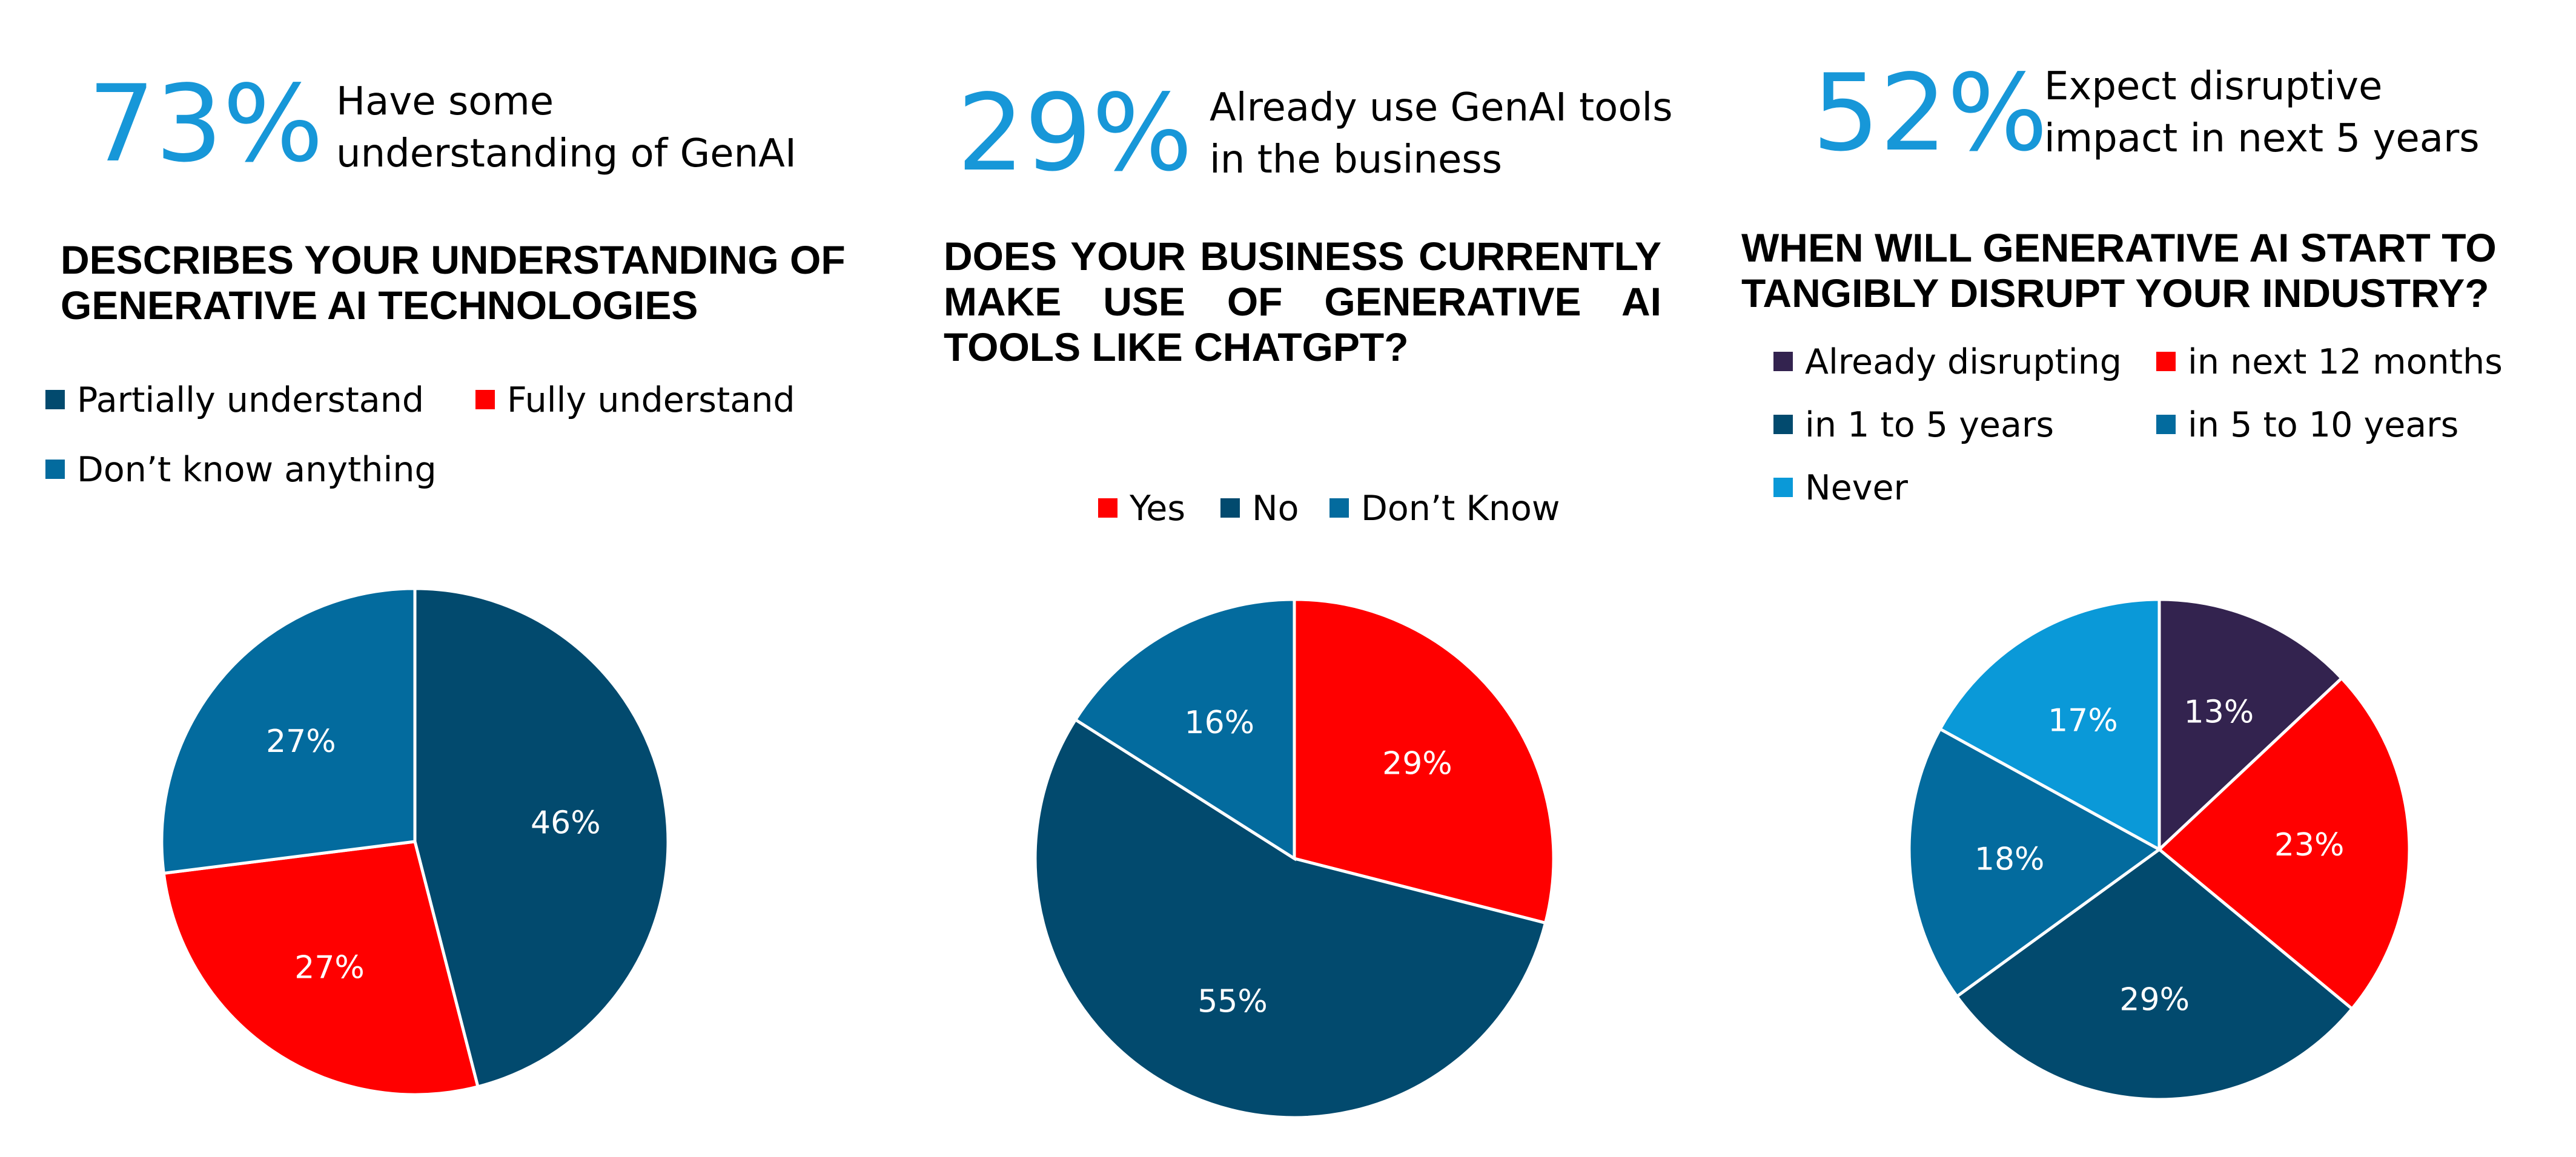 This screenshot has height=1157, width=2576. Describe the element at coordinates (1075, 133) in the screenshot. I see `stat-value: 29%` at that location.